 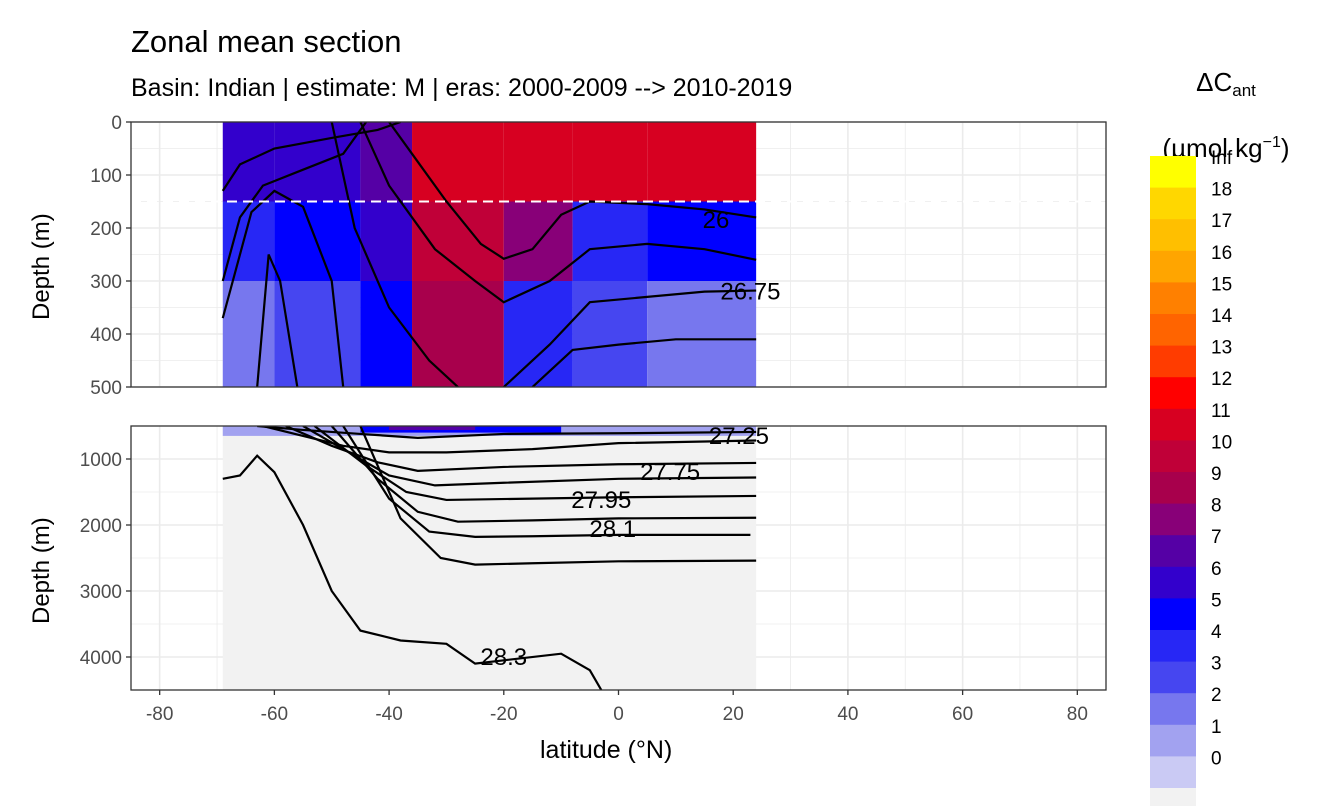 What do you see at coordinates (106, 176) in the screenshot?
I see `upper-y-tick-label: 100` at bounding box center [106, 176].